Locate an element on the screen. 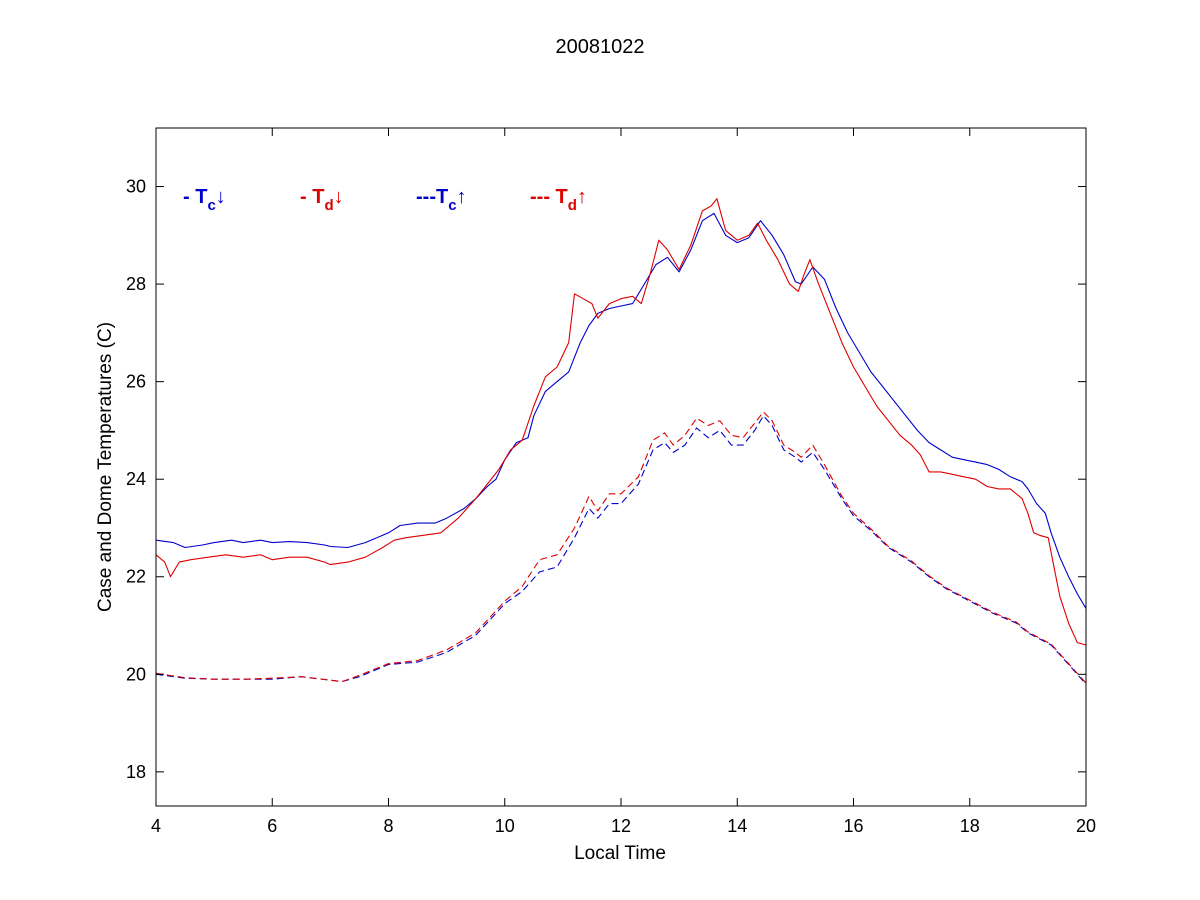 This screenshot has height=900, width=1200. y-tick-label: 26 is located at coordinates (136, 382).